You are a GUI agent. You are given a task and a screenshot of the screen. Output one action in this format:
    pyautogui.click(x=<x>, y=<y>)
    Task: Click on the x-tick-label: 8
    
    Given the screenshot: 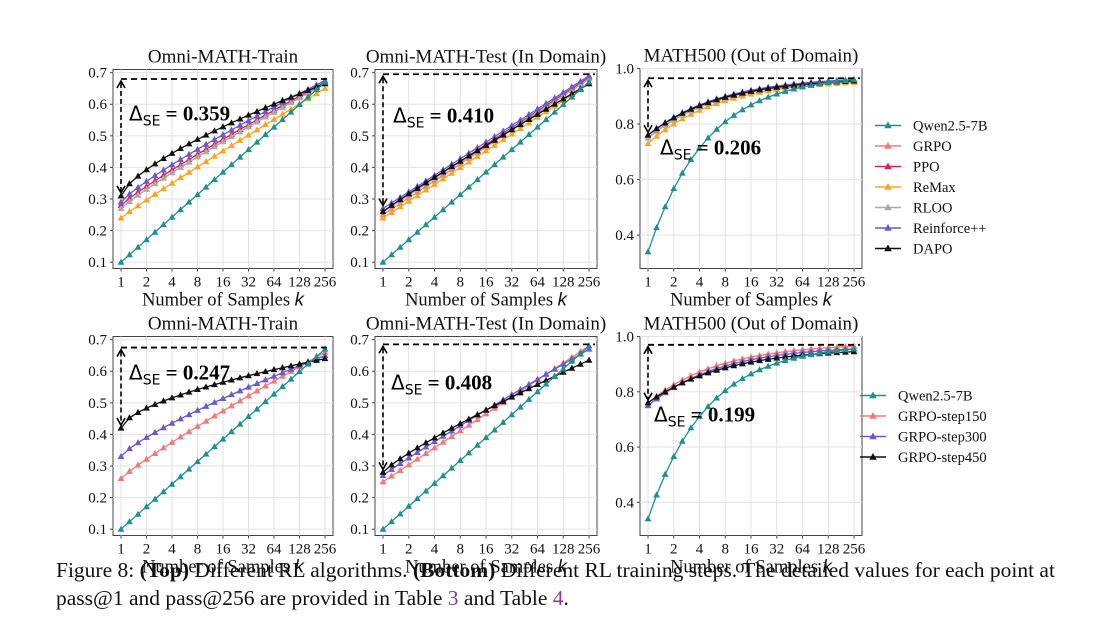 What is the action you would take?
    pyautogui.click(x=198, y=550)
    